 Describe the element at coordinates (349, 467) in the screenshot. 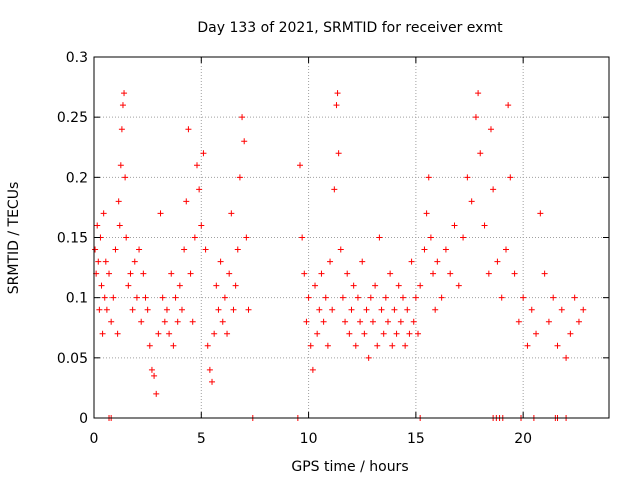

I see `x-axis-label: GPS time / hours` at that location.